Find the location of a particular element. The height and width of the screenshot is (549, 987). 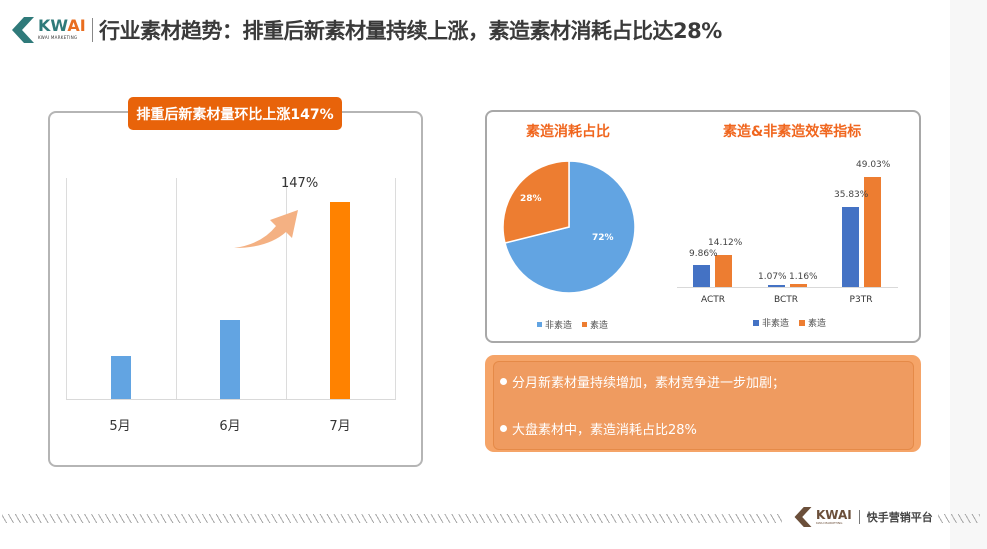

footer-platform-name: 快手营销平台 is located at coordinates (899, 517).